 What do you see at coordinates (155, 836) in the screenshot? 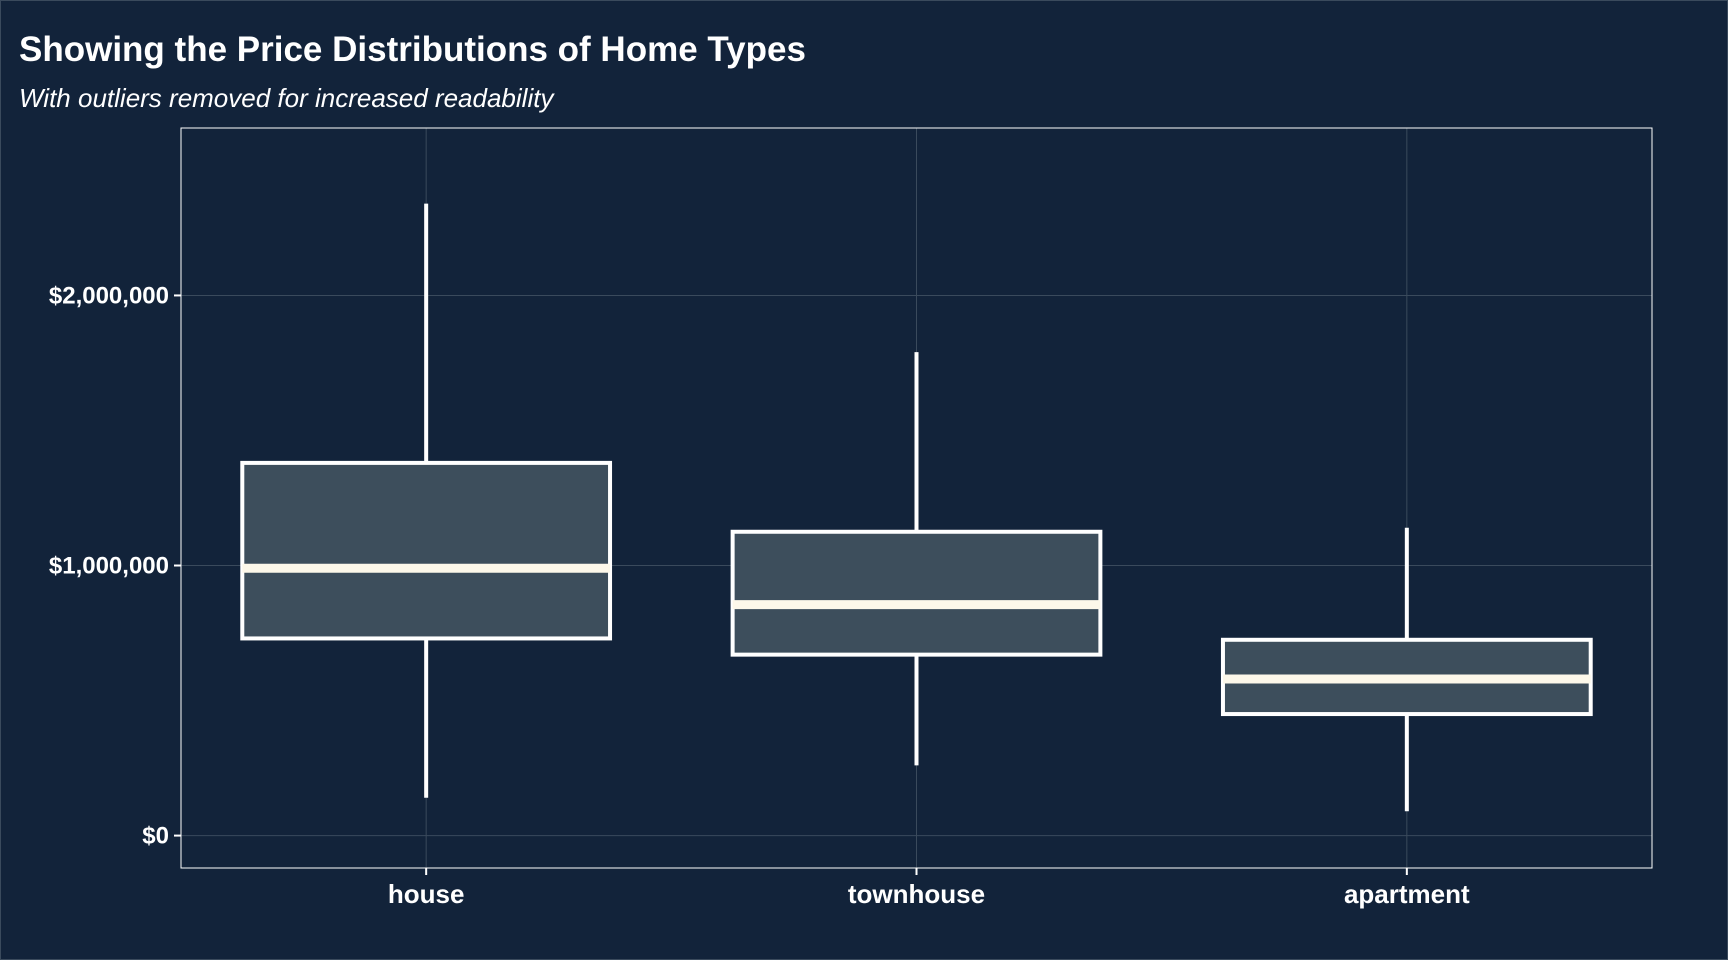
I see `y-tick-label: $0` at bounding box center [155, 836].